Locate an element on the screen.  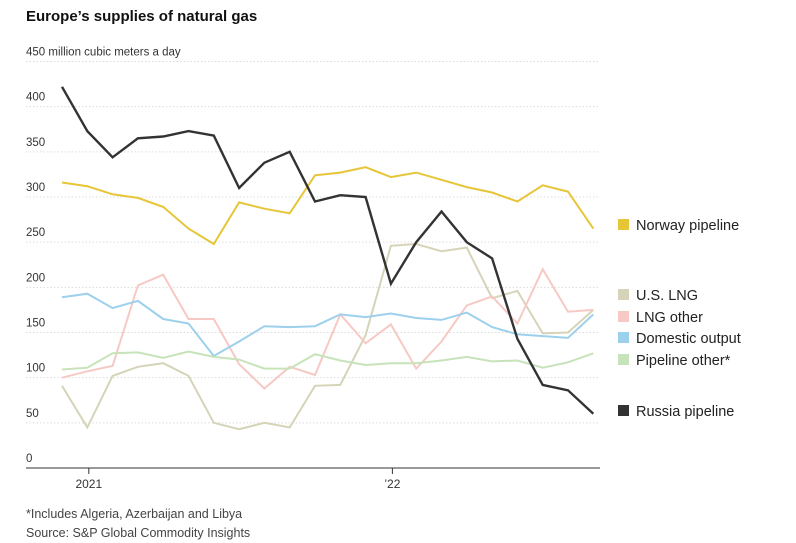
chart-title: Europe’s supplies of natural gas is located at coordinates (142, 16).